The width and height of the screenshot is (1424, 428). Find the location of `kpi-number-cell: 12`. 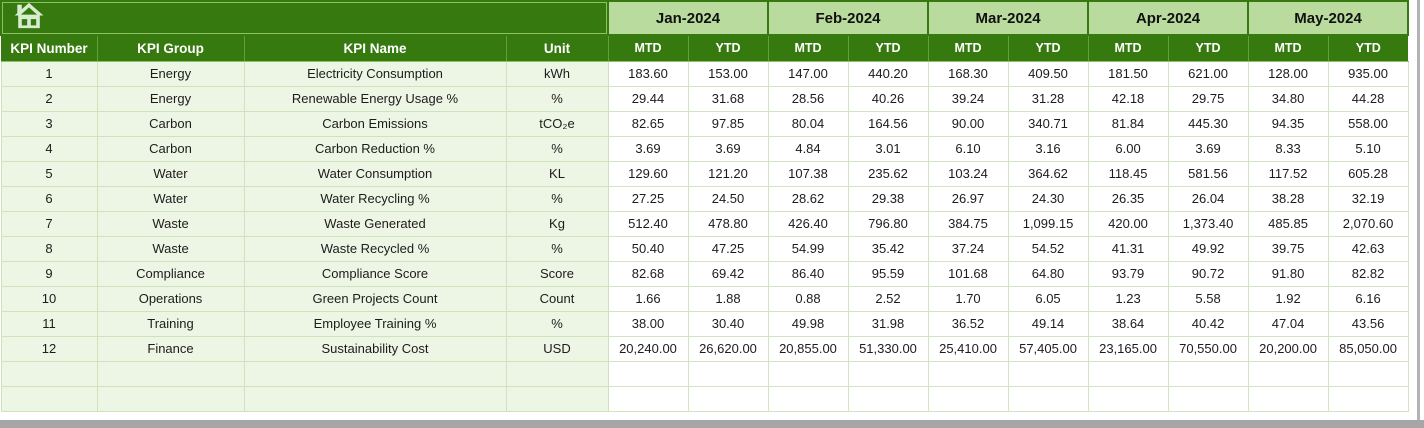

kpi-number-cell: 12 is located at coordinates (49, 348).